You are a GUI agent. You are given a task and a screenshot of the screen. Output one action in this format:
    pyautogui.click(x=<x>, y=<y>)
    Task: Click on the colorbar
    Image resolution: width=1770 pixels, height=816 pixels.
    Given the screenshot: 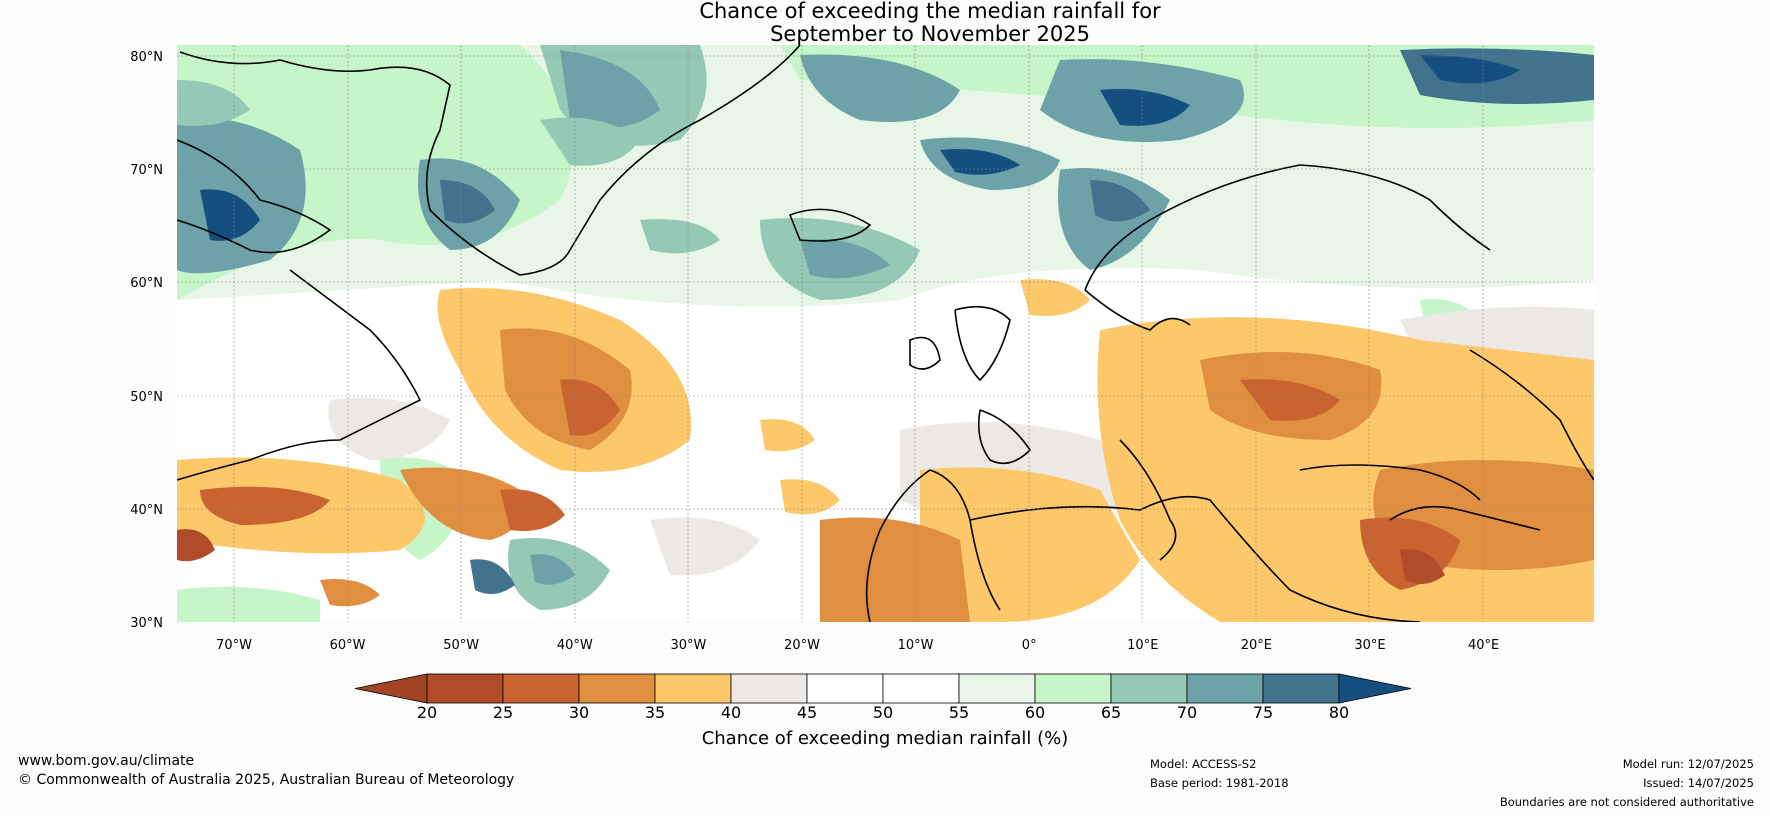 What is the action you would take?
    pyautogui.click(x=883, y=688)
    